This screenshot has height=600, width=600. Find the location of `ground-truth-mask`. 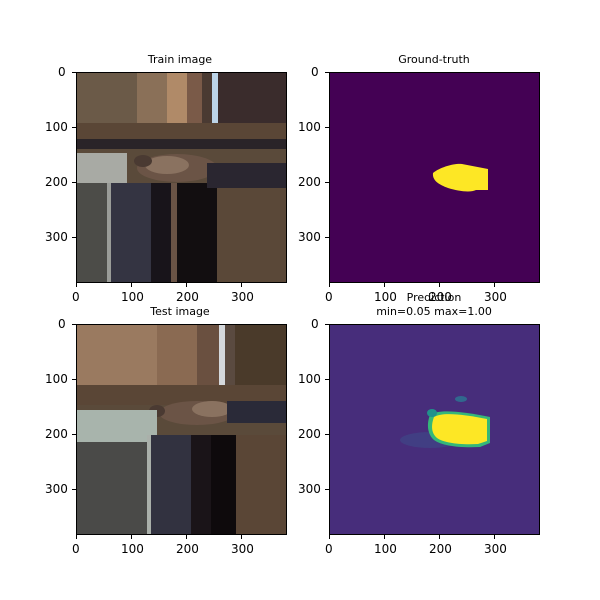

ground-truth-mask is located at coordinates (434, 177).